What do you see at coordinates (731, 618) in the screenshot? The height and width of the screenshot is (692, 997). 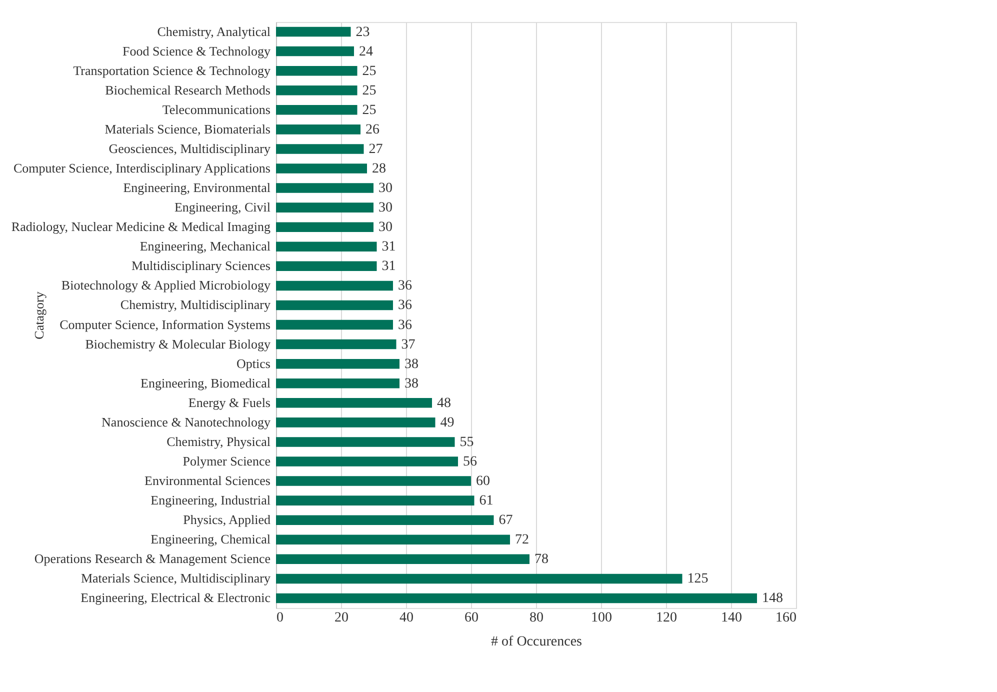 I see `x-tick-label: 140` at bounding box center [731, 618].